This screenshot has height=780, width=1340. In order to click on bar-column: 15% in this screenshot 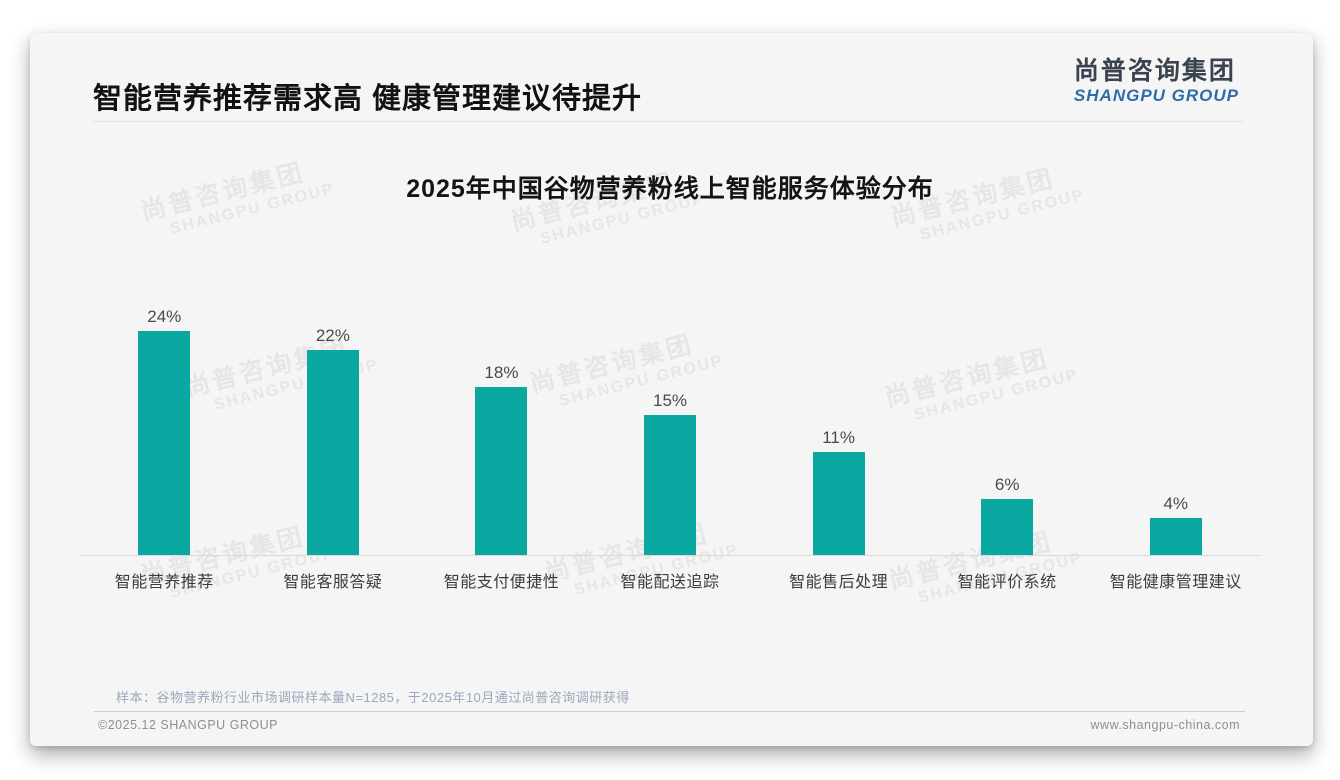, I will do `click(670, 425)`.